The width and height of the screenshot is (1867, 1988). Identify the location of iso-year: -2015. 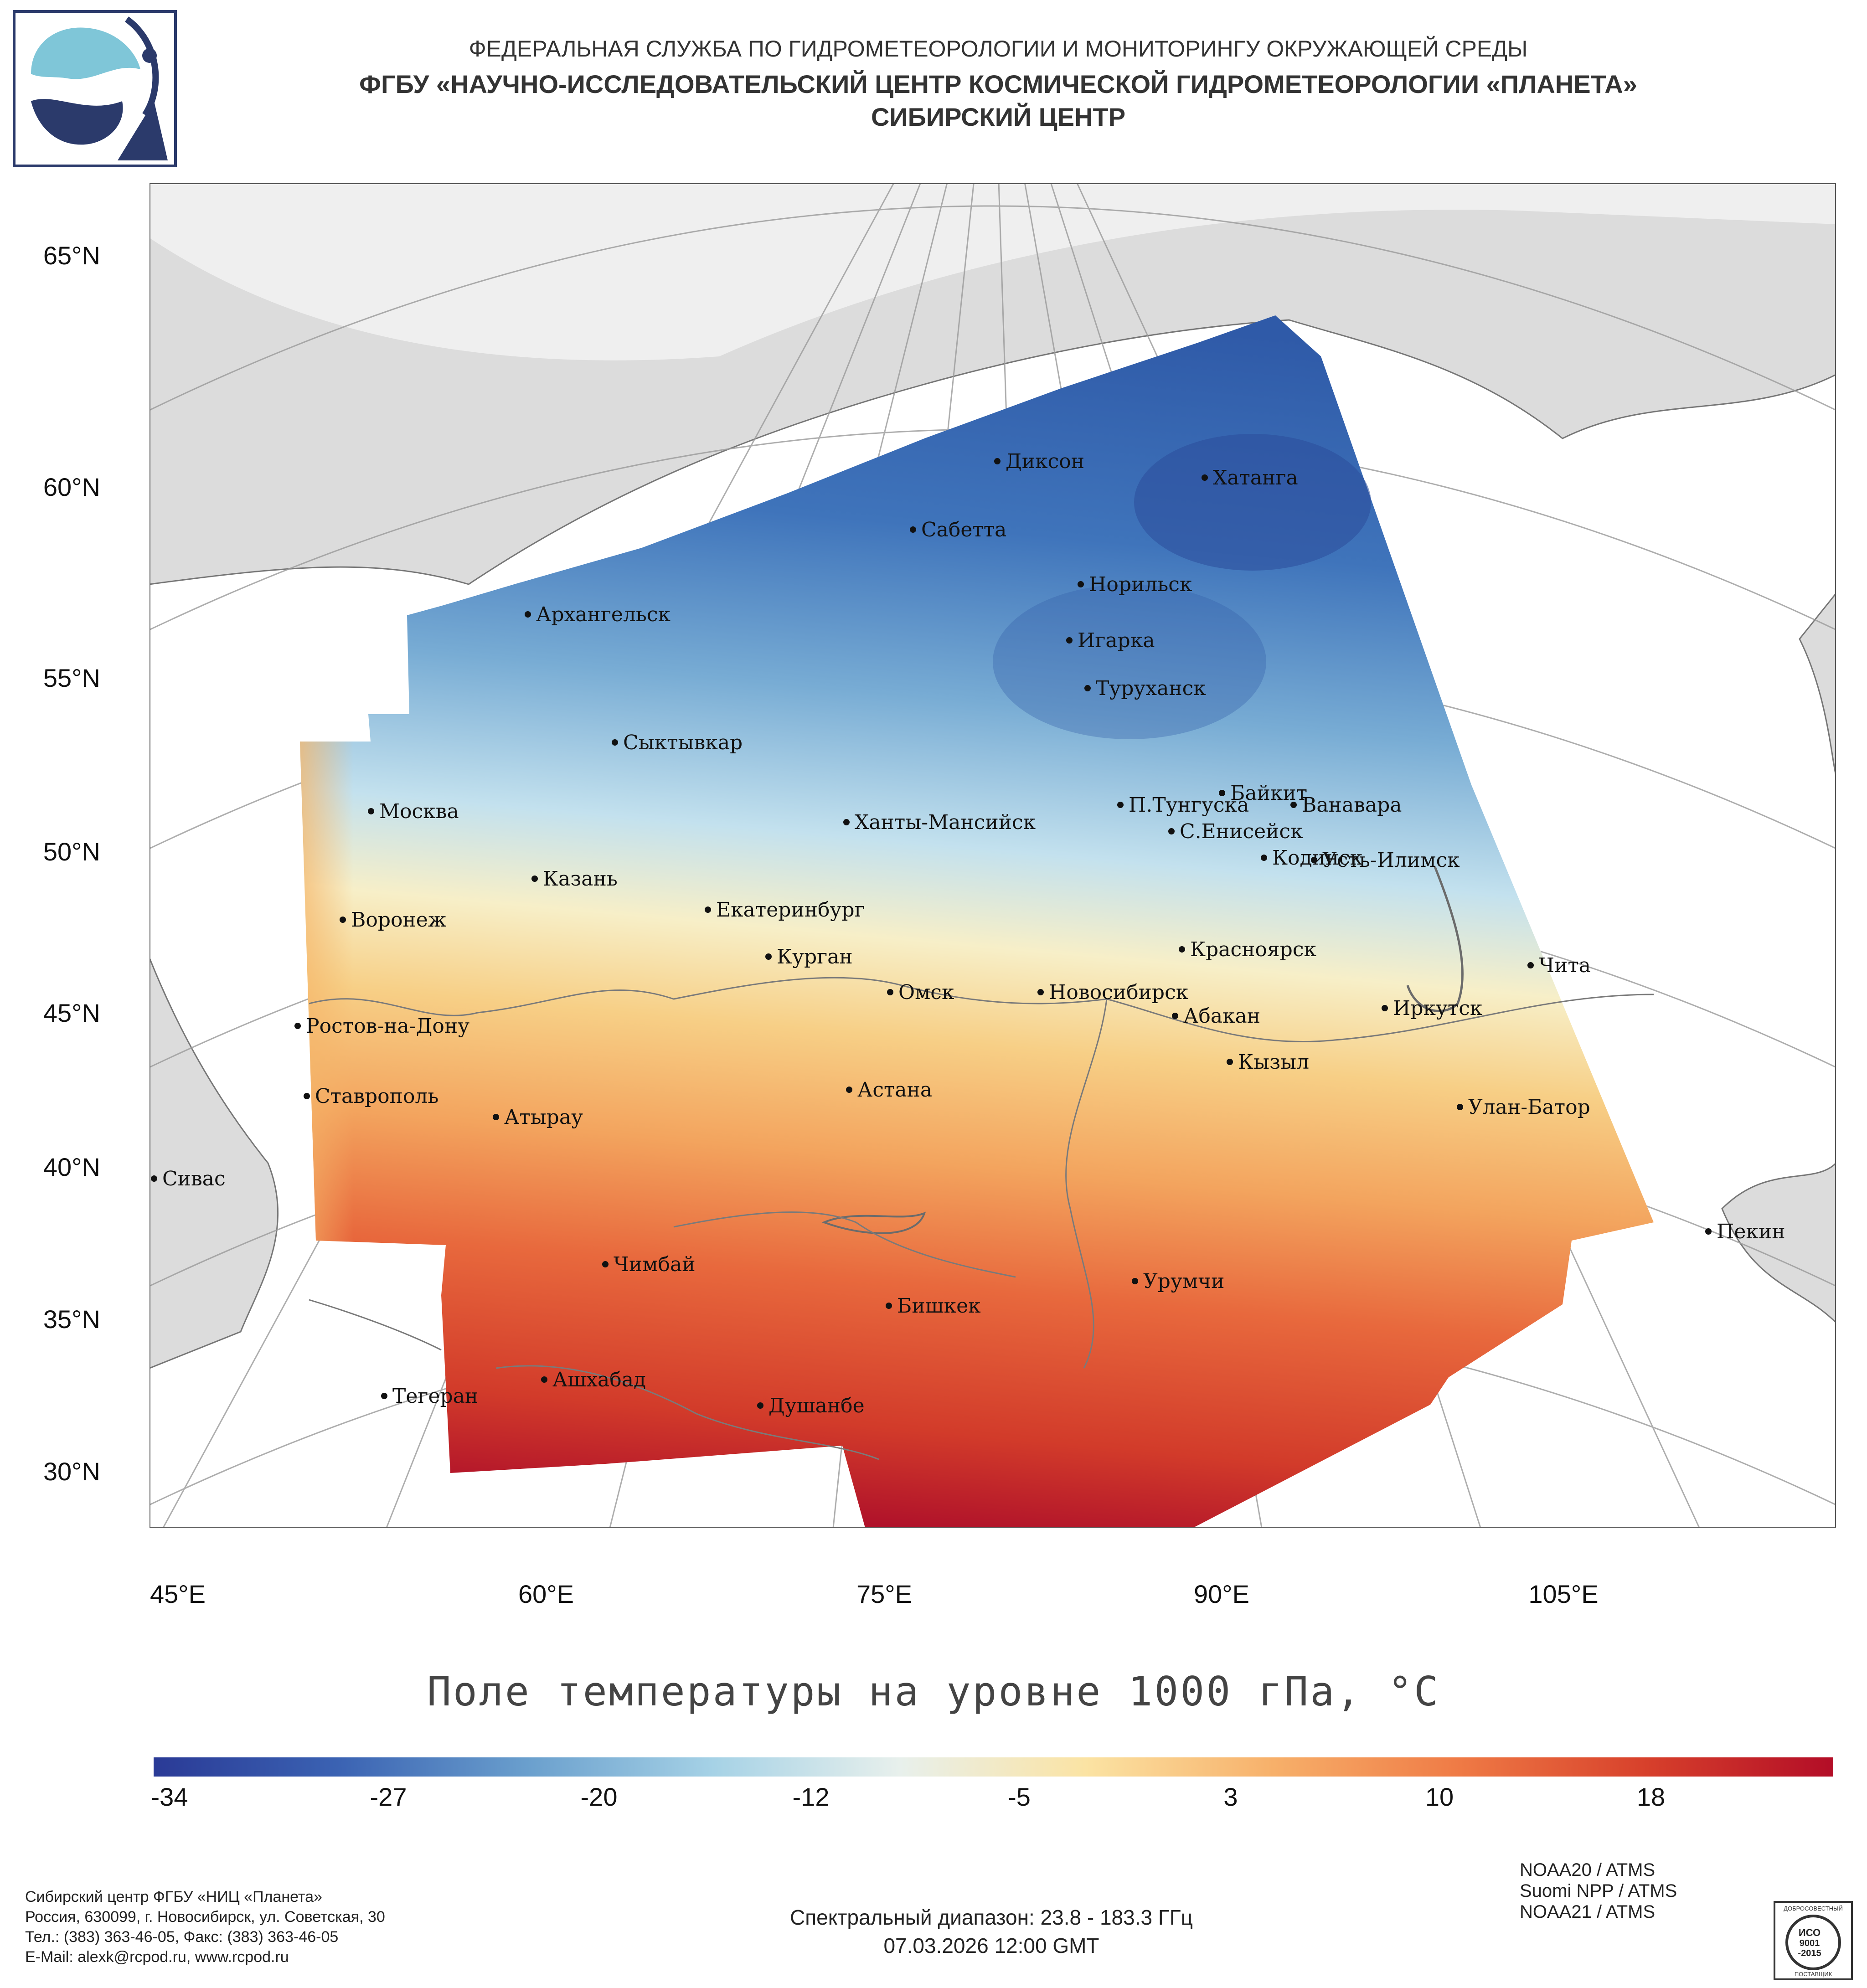
(1809, 1953).